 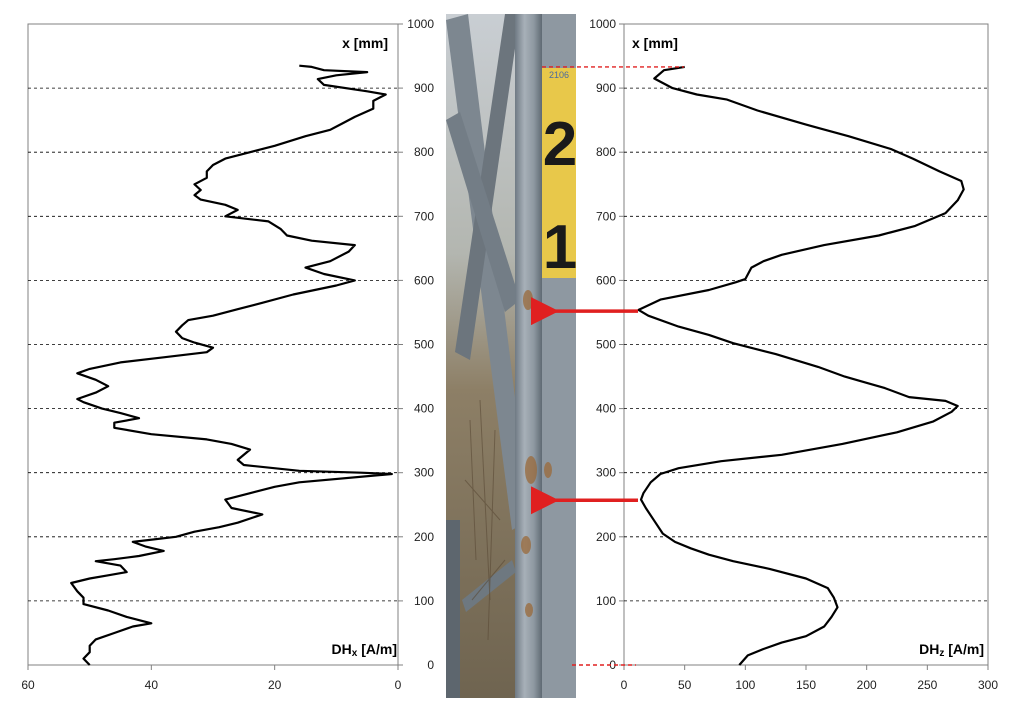 What do you see at coordinates (927, 685) in the screenshot?
I see `x-tick-label: 250` at bounding box center [927, 685].